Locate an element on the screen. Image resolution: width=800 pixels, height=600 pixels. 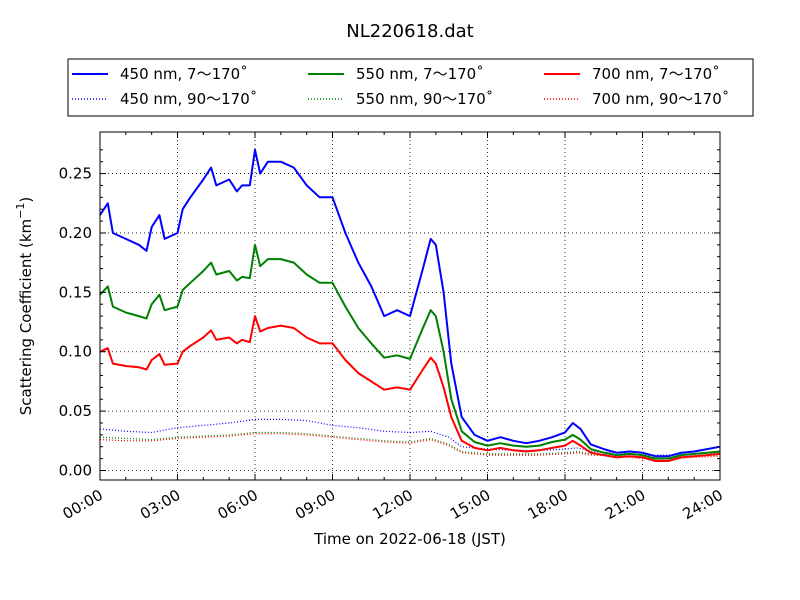
legend-label: 450 nm, 90～170˚ is located at coordinates (188, 99).